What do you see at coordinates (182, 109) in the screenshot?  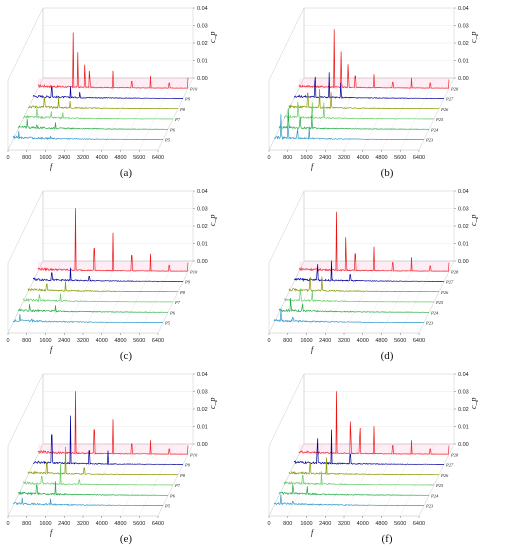 I see `series-label-p8: P8` at bounding box center [182, 109].